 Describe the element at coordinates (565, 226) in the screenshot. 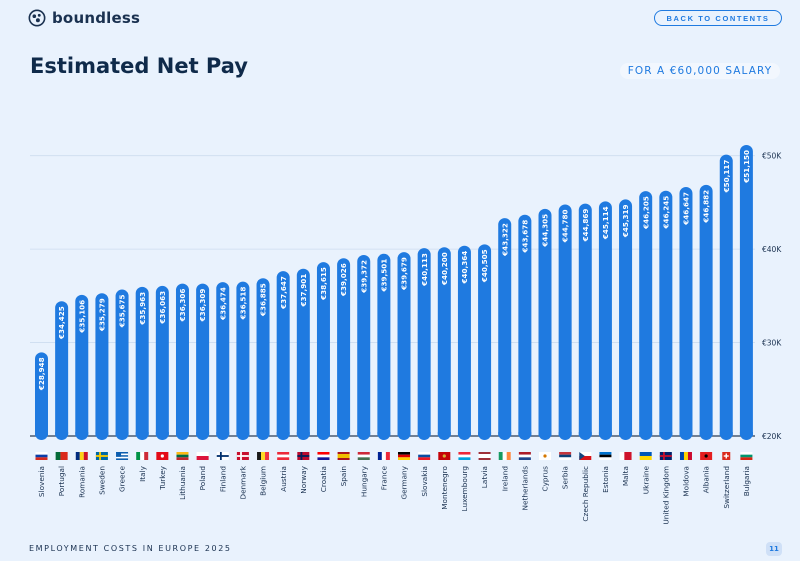

I see `bar-value-label: €44,780` at that location.